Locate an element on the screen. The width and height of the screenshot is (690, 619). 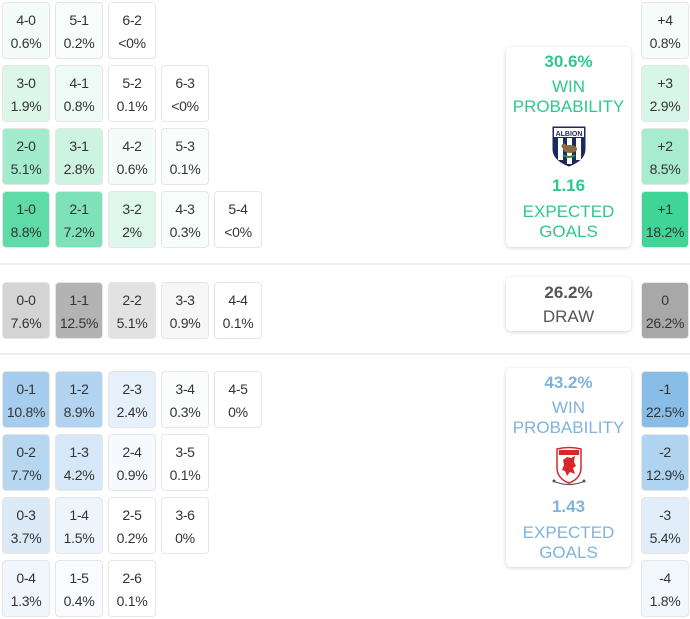
score-pct: 12.5% is located at coordinates (79, 323).